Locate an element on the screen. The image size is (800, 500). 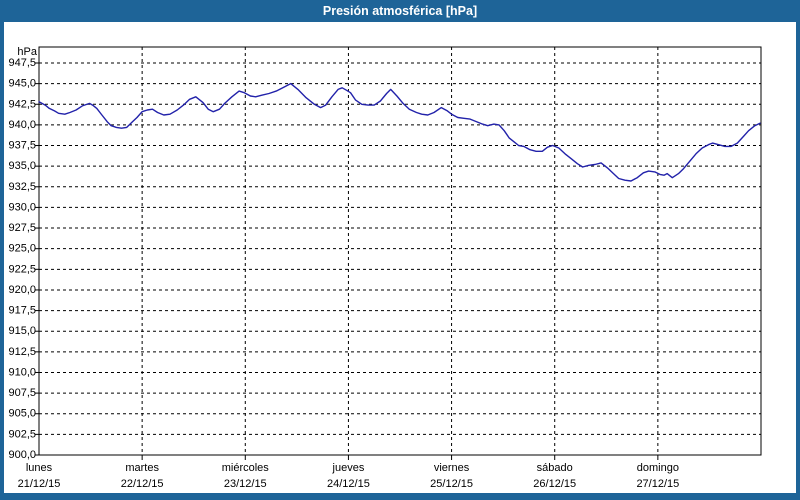
y-tick-label: 912,5 is located at coordinates (22, 352).